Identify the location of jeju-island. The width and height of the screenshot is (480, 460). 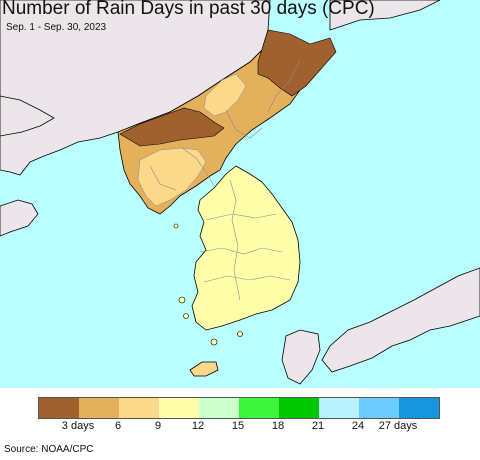
(204, 369).